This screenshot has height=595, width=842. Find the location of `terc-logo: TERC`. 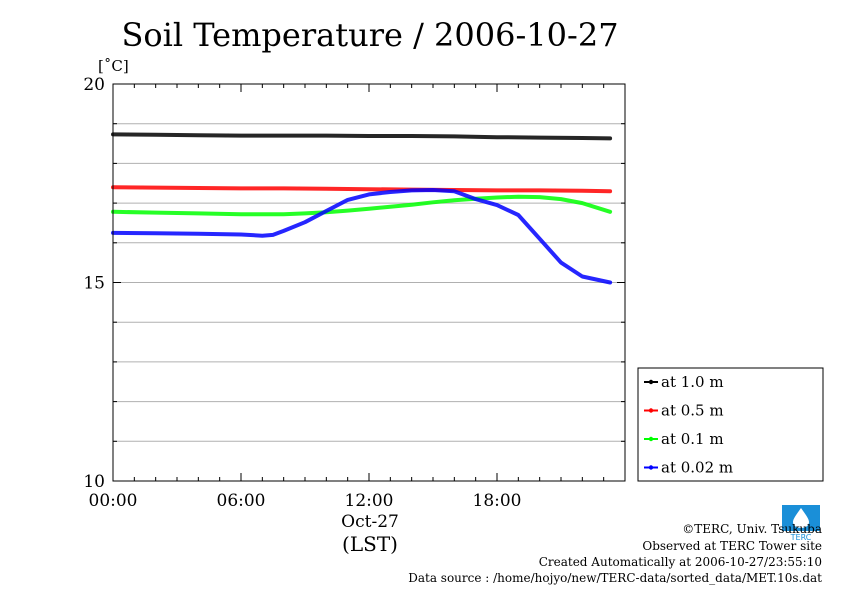

terc-logo: TERC is located at coordinates (801, 523).